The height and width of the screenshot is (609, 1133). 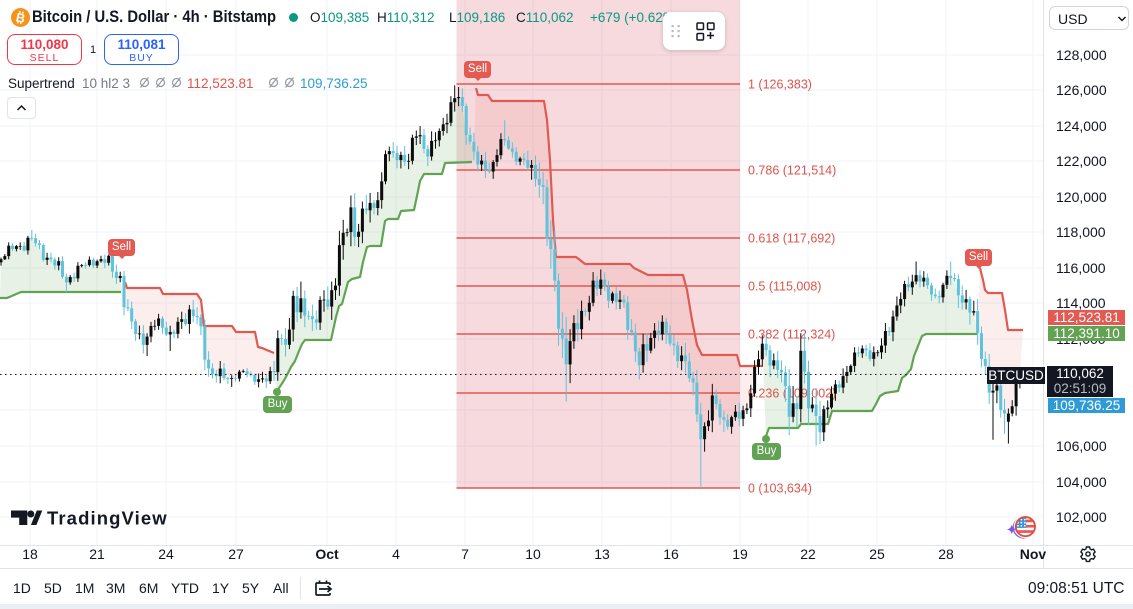 What do you see at coordinates (791, 335) in the screenshot?
I see `svg-text: 0.382 (112,324)` at bounding box center [791, 335].